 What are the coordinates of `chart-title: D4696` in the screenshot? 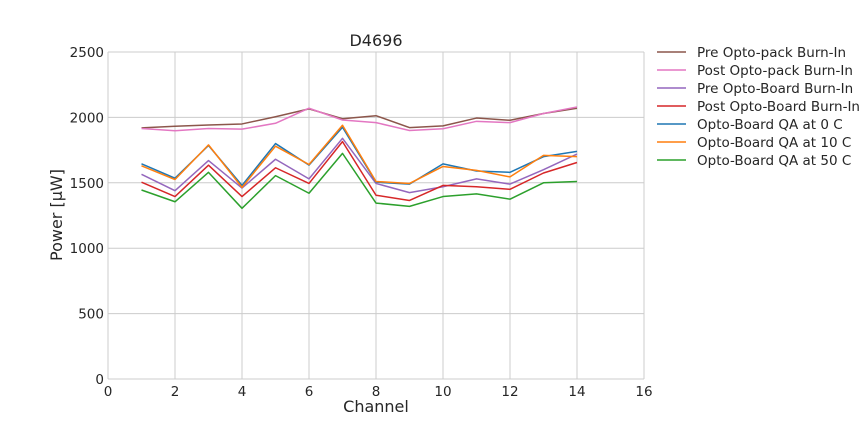 It's located at (375, 40).